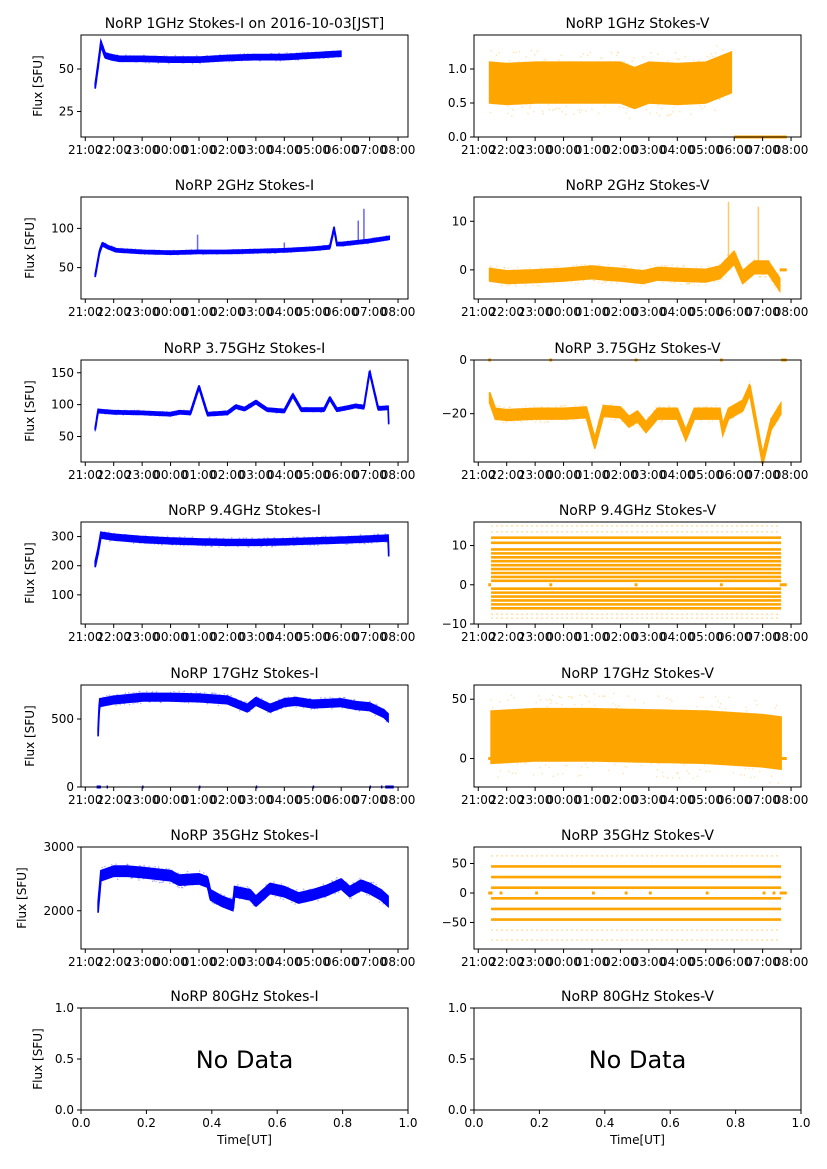 The image size is (827, 1169). I want to click on panel-title: NoRP 1GHz Stokes-V, so click(637, 24).